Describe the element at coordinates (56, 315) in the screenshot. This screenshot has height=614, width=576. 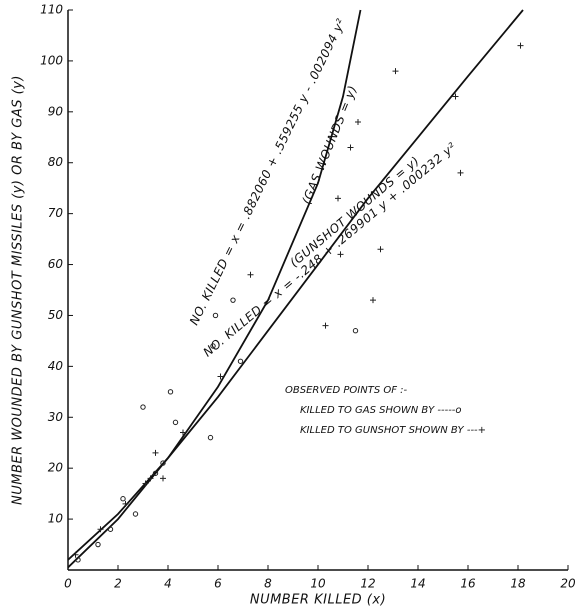
I see `y-tick-label: 50` at that location.